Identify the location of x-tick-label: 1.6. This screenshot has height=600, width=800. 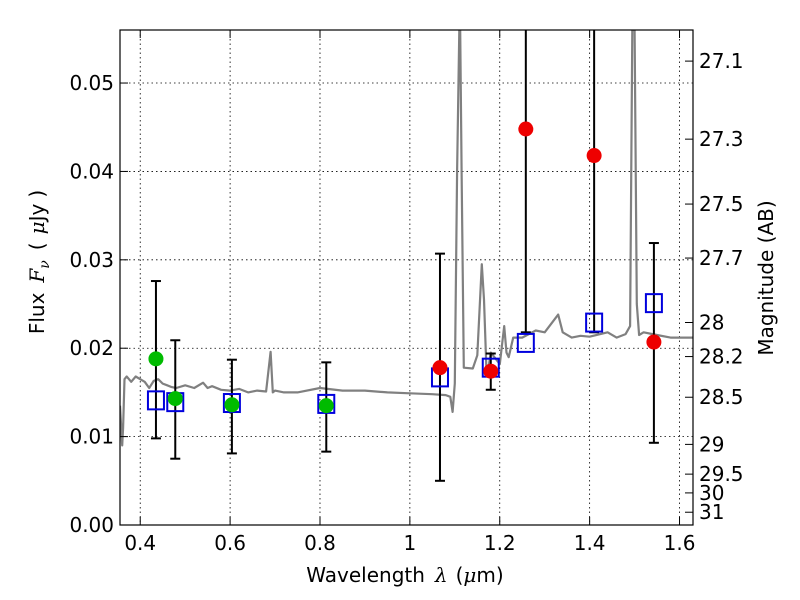
(680, 543).